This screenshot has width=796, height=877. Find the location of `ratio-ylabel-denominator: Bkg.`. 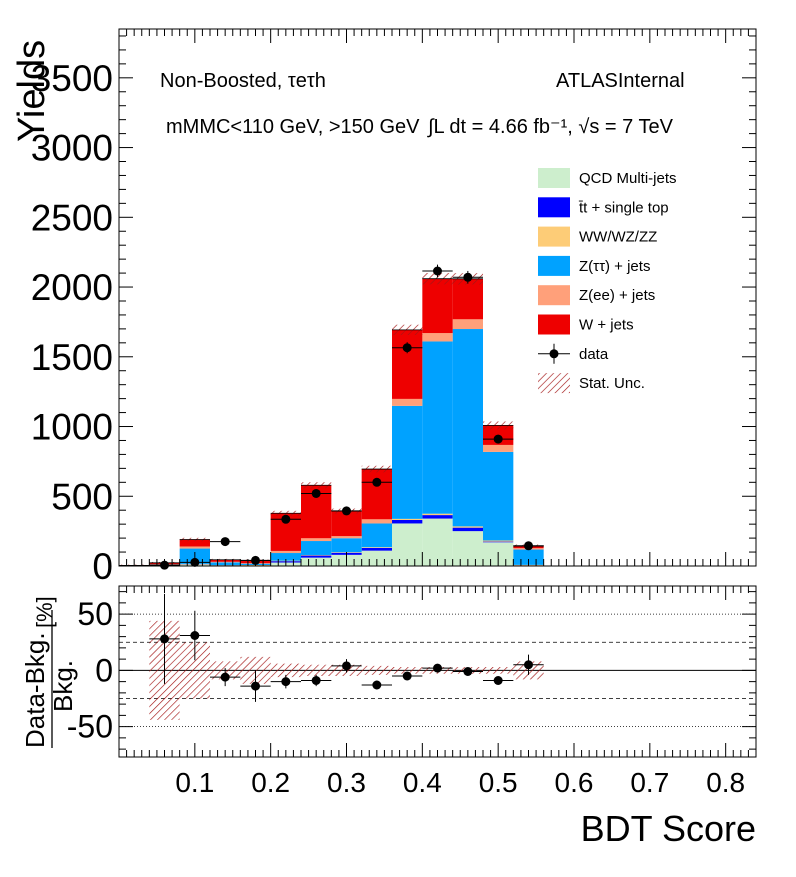

ratio-ylabel-denominator: Bkg. is located at coordinates (63, 686).